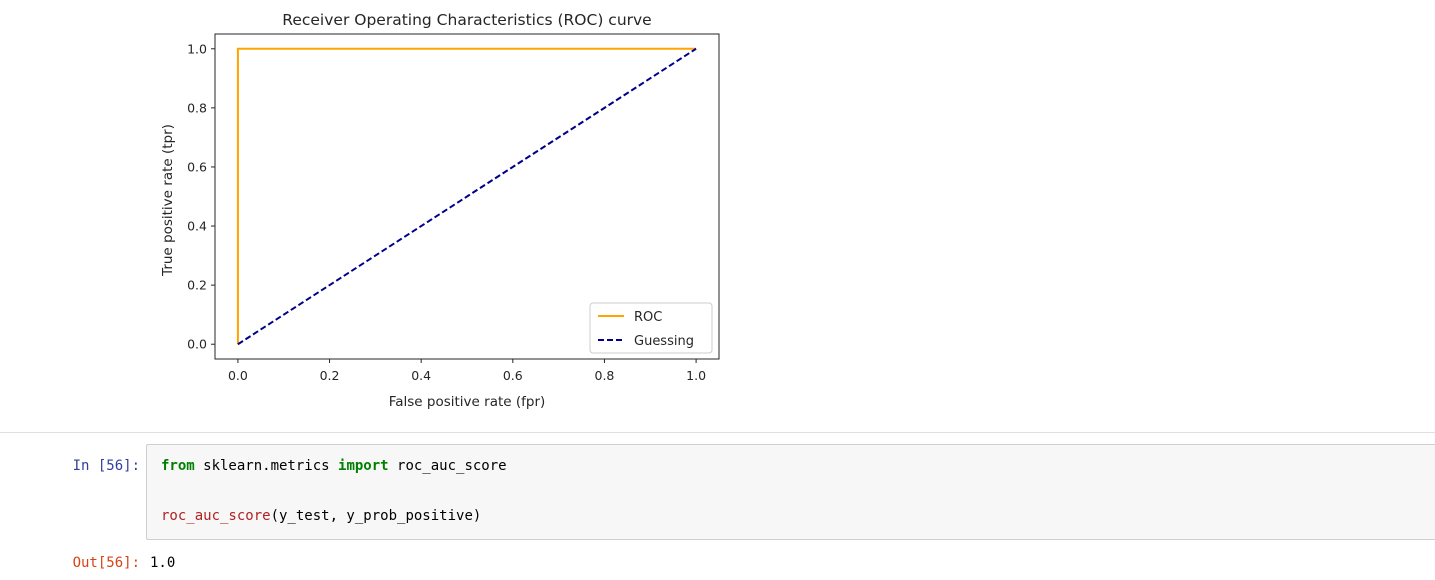  I want to click on legend: ROC Guessing, so click(651, 328).